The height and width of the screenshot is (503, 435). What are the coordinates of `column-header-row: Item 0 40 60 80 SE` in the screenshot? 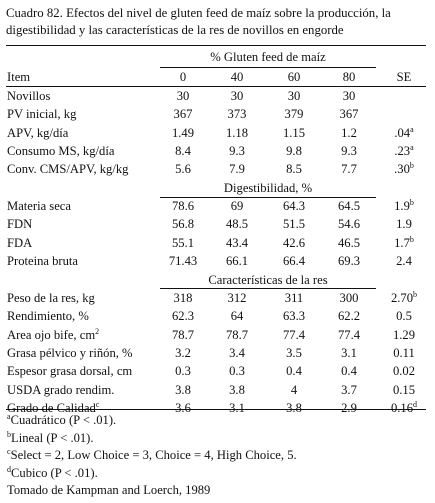 It's located at (217, 77).